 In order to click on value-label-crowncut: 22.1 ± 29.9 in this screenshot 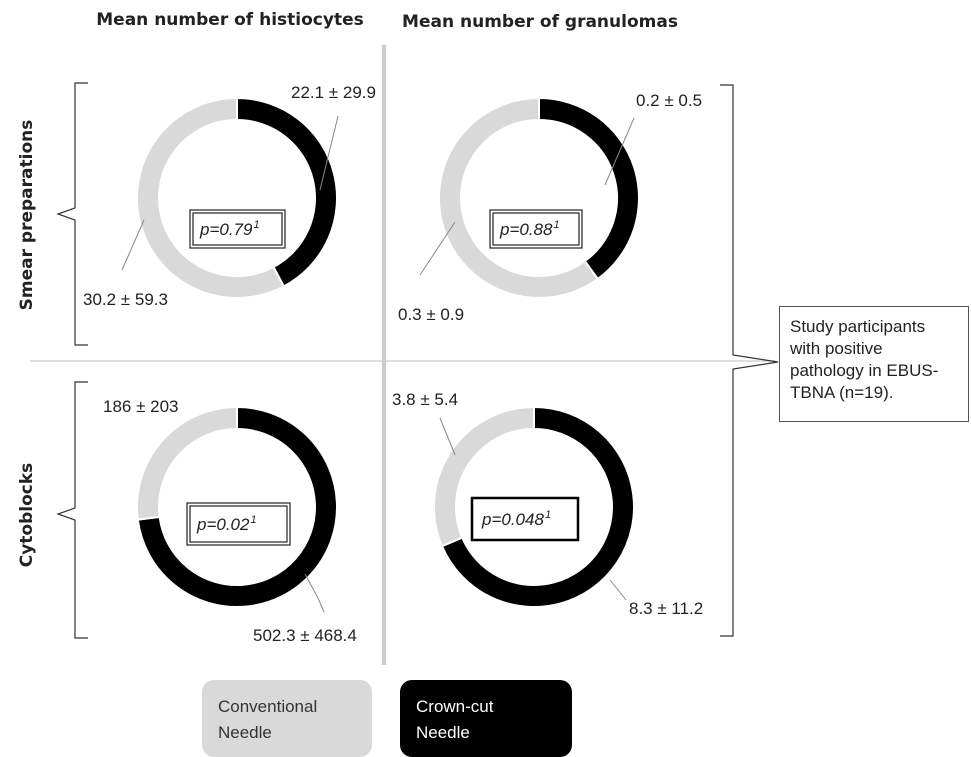, I will do `click(333, 92)`.